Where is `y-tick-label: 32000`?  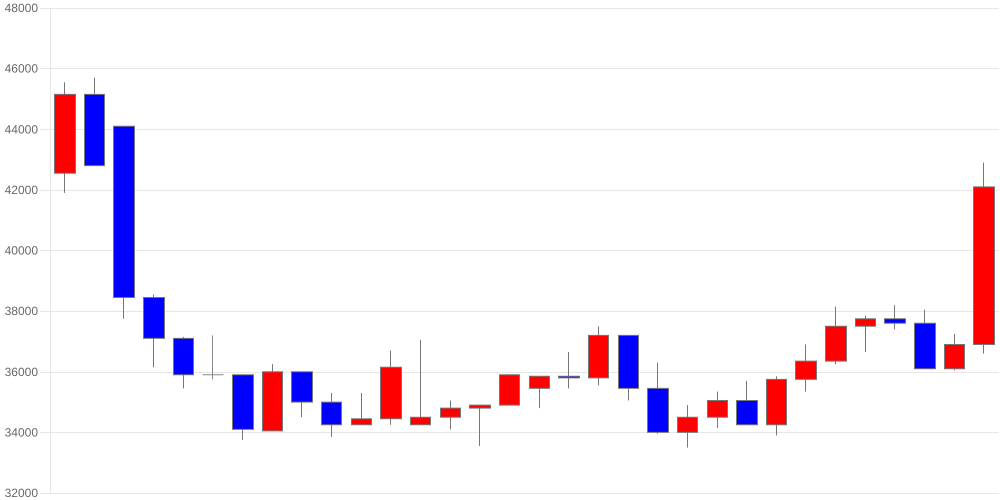
y-tick-label: 32000 is located at coordinates (21, 493).